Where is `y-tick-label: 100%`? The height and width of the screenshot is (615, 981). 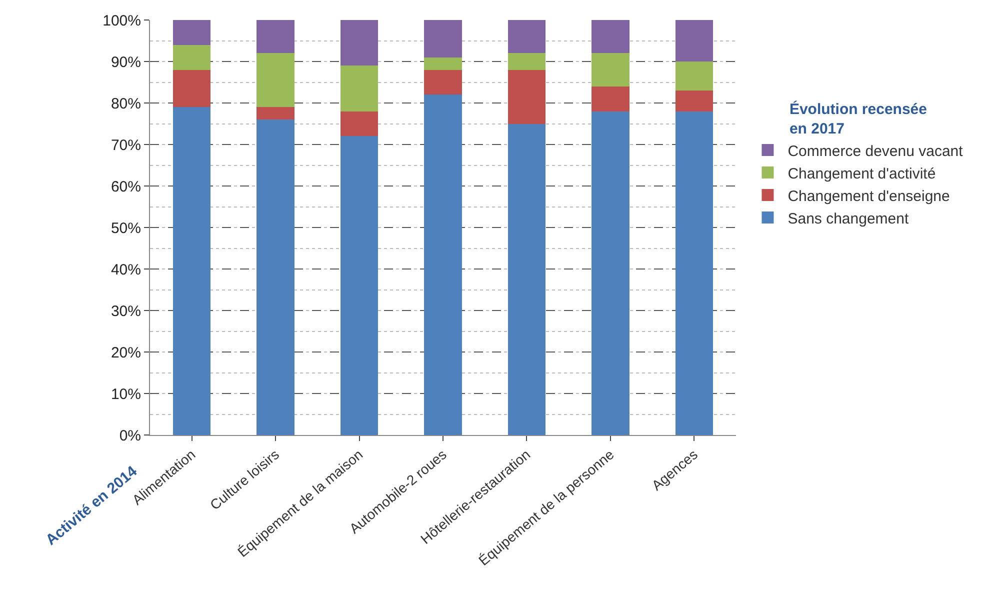 y-tick-label: 100% is located at coordinates (121, 21).